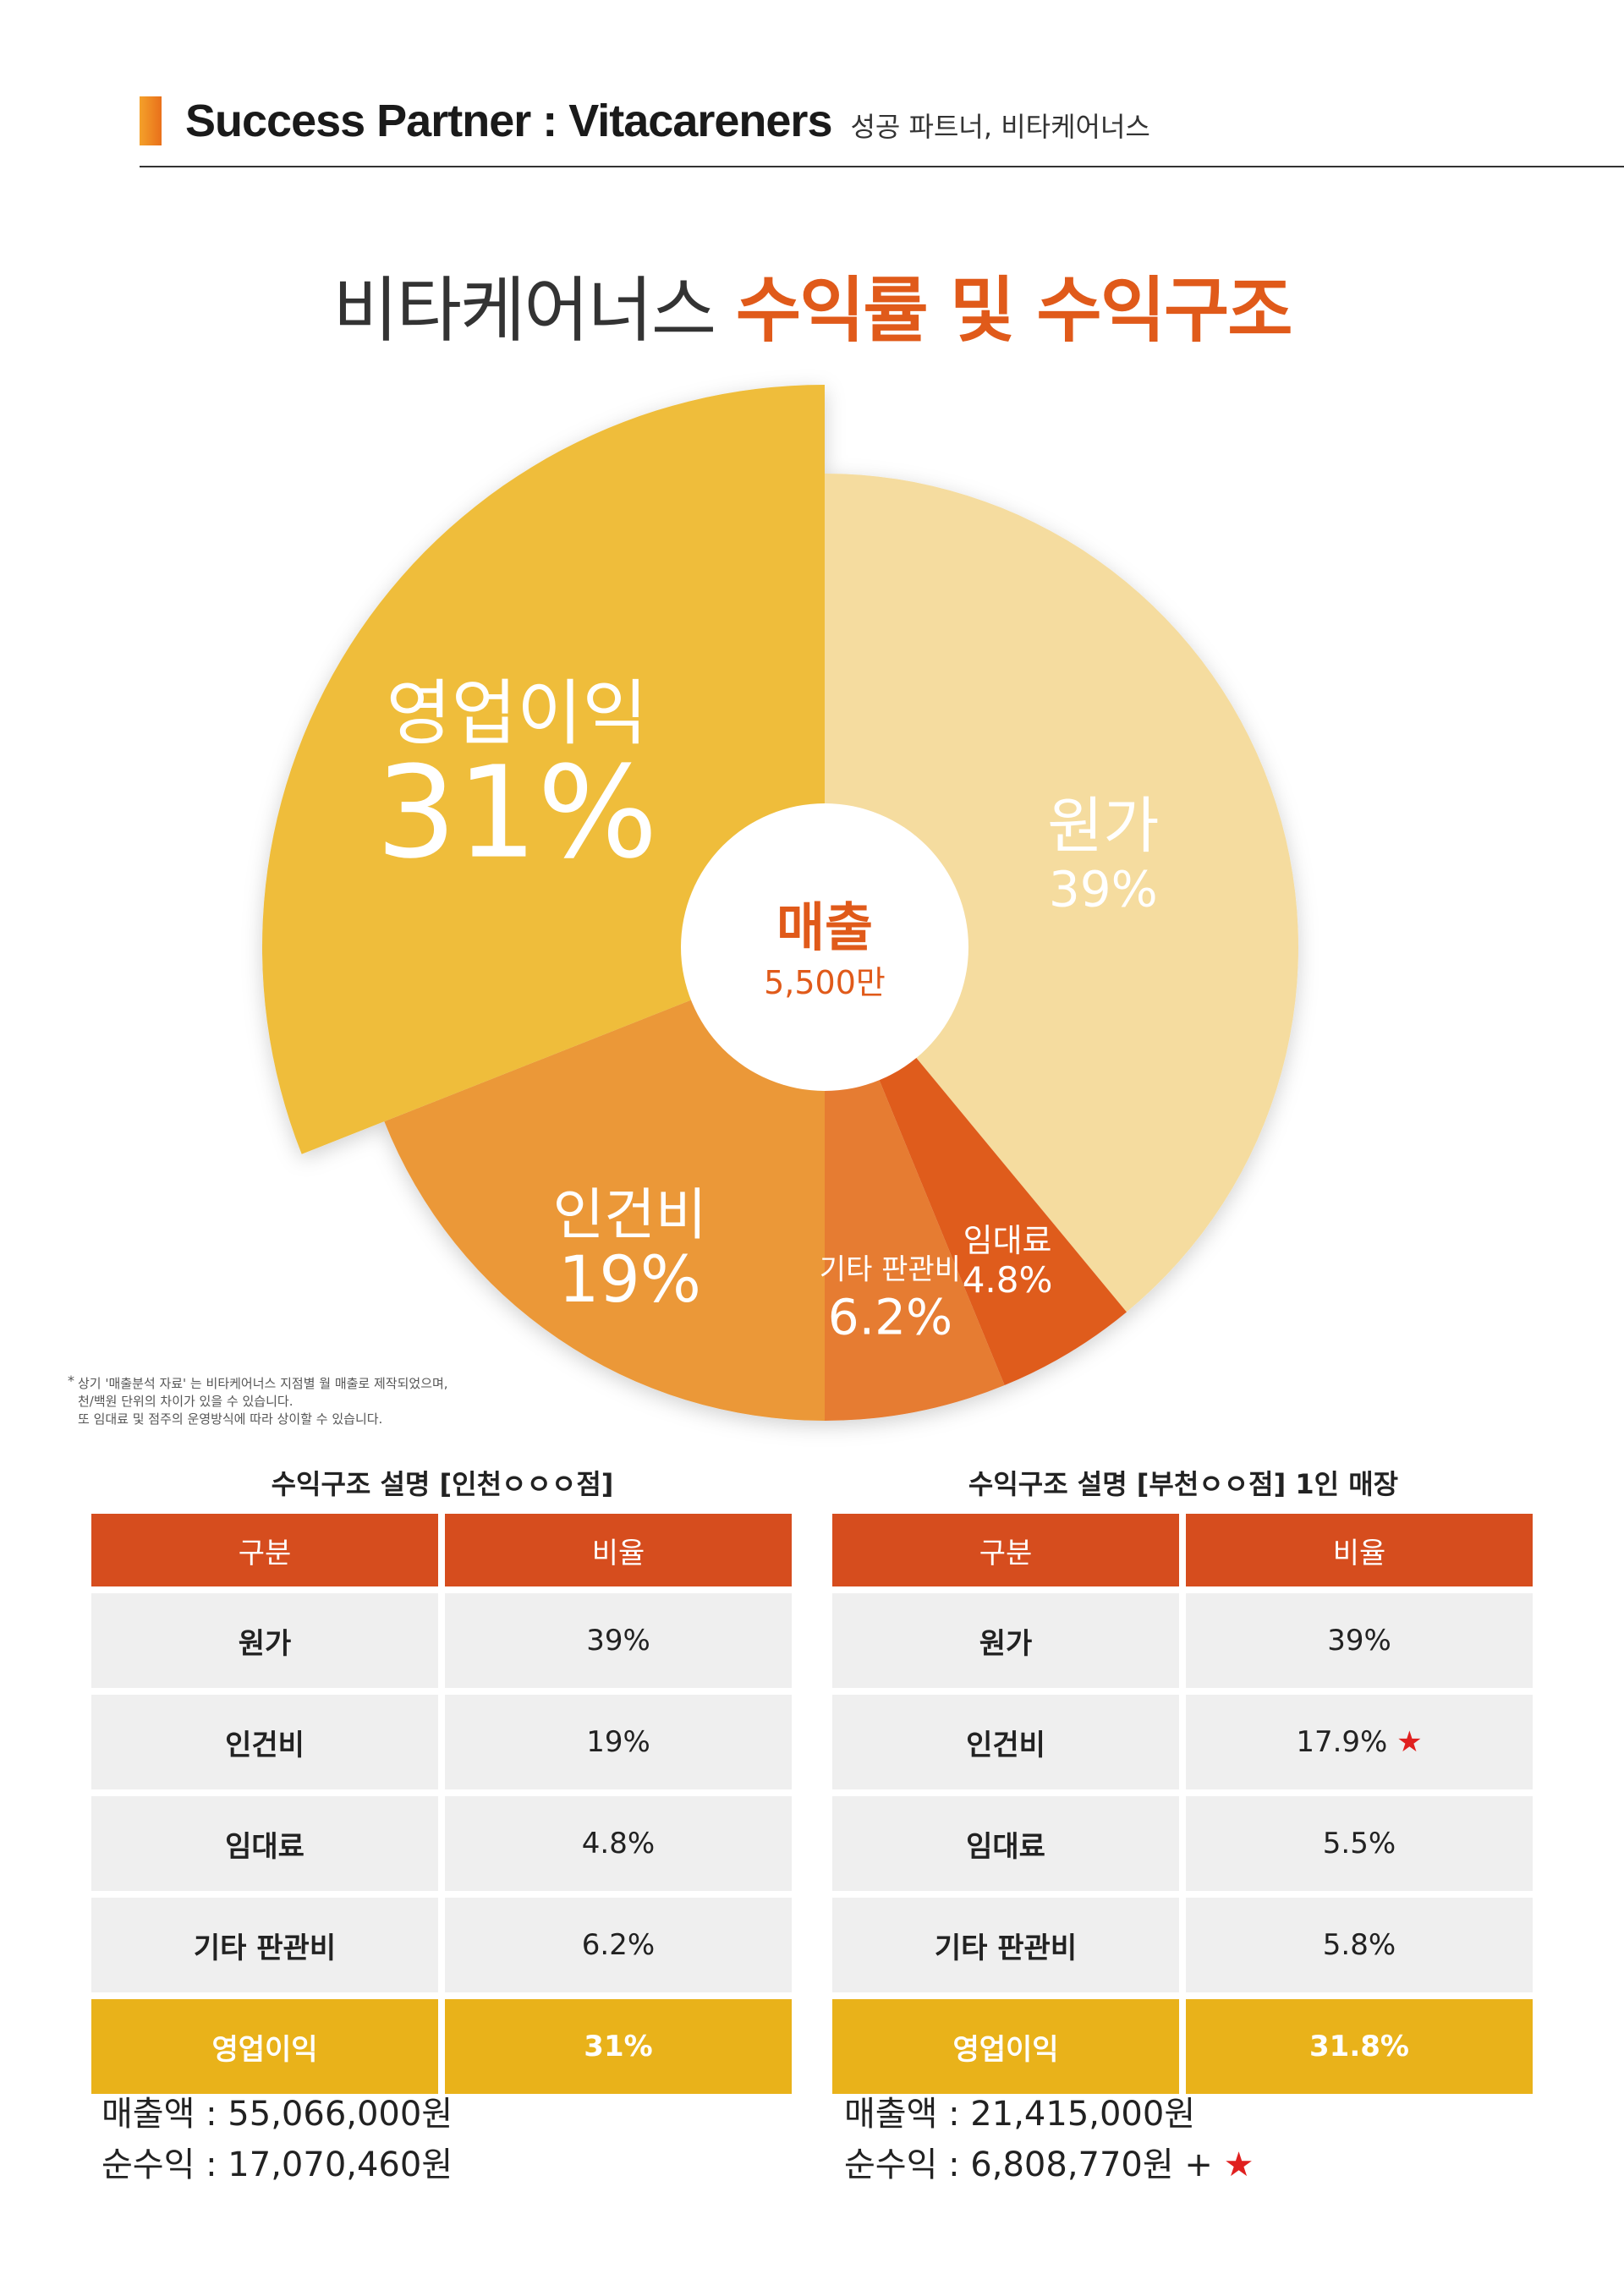 The height and width of the screenshot is (2296, 1624). Describe the element at coordinates (629, 1215) in the screenshot. I see `pie-slice-label: 인건비` at that location.